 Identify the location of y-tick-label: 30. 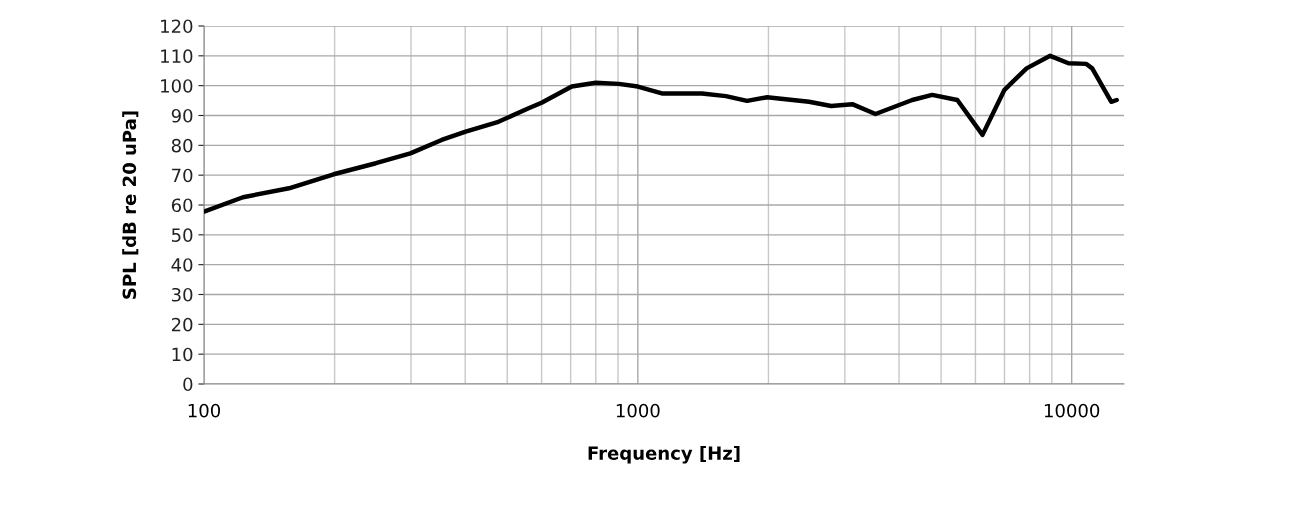
(182, 294).